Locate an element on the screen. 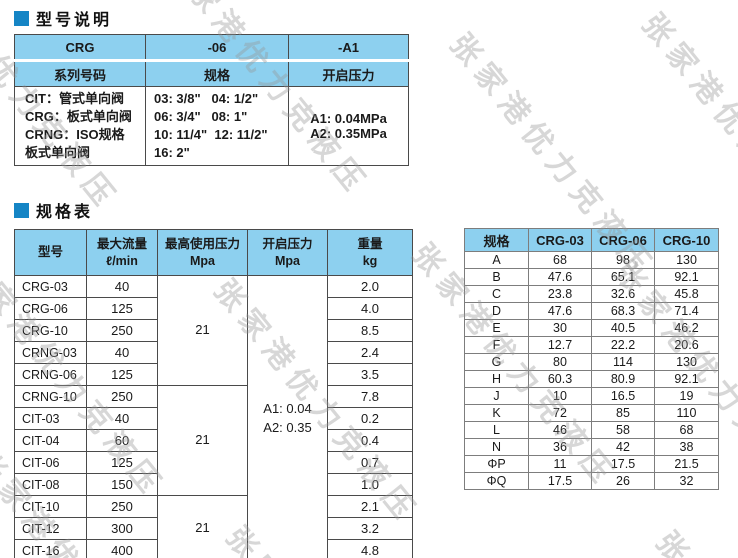  model-cell: CRG-06 is located at coordinates (50, 308).